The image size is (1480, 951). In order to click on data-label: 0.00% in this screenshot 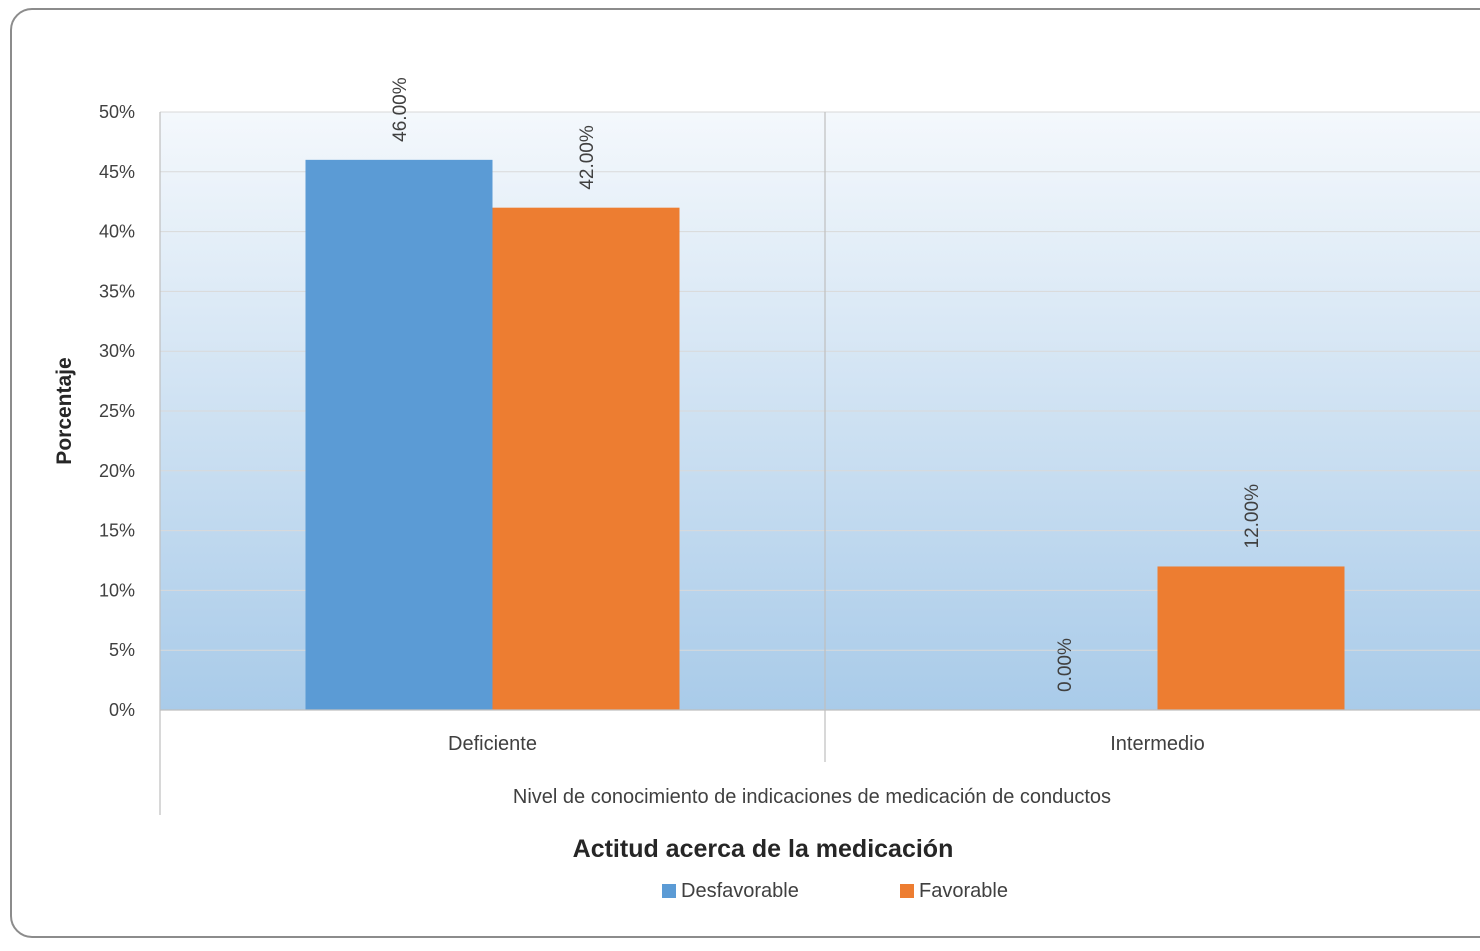, I will do `click(1065, 665)`.